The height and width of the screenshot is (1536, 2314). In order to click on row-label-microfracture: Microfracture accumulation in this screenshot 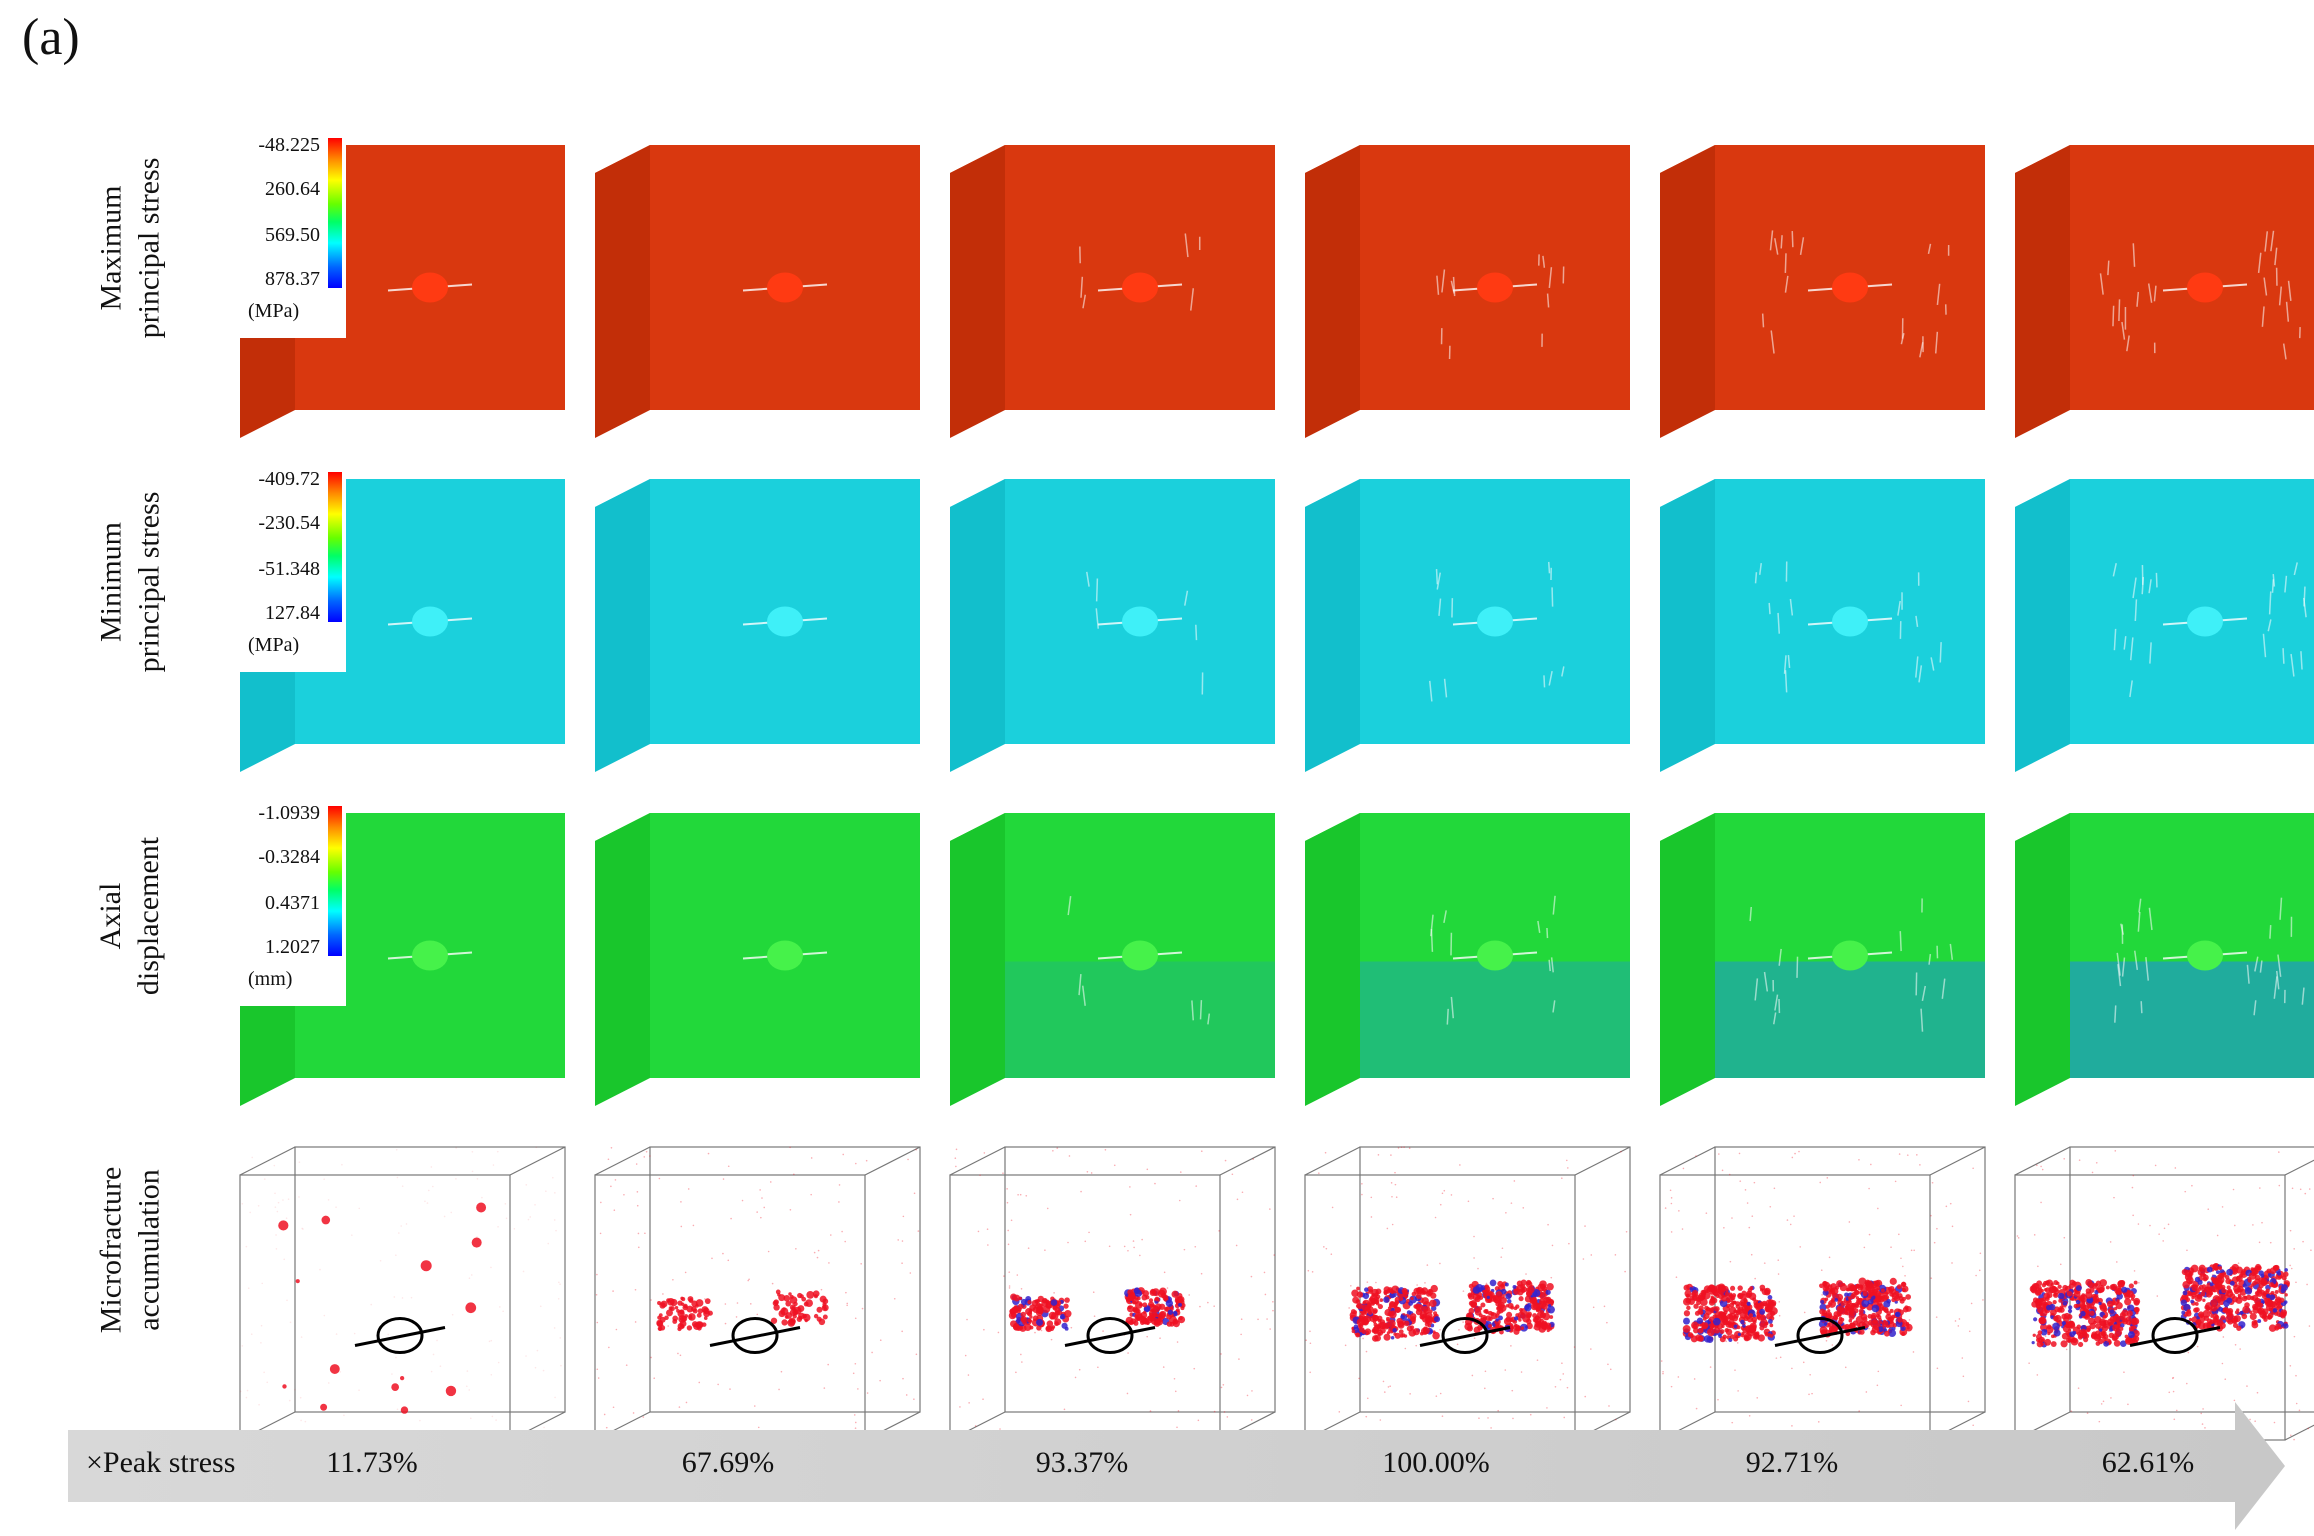, I will do `click(129, 1250)`.